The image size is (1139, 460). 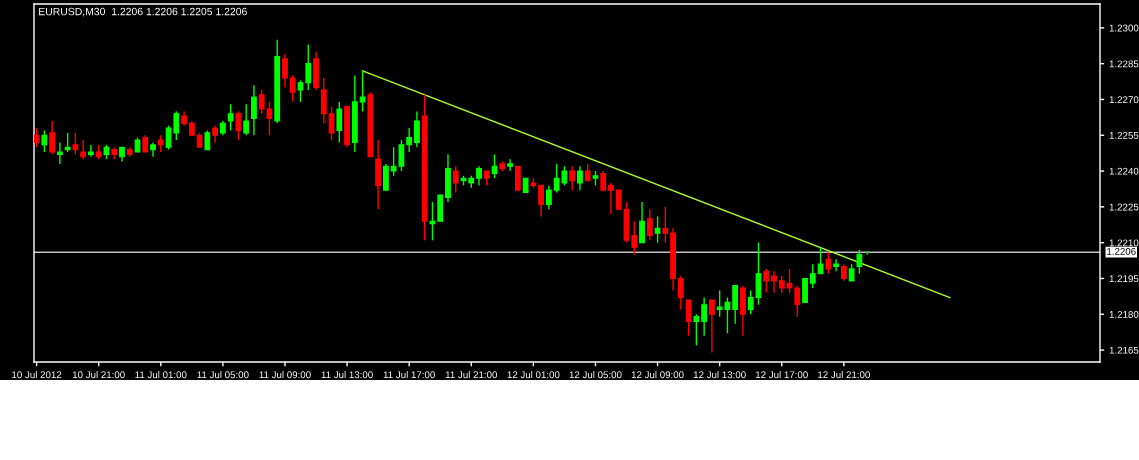 What do you see at coordinates (37, 375) in the screenshot?
I see `x-tick-label: 10 Jul 2012` at bounding box center [37, 375].